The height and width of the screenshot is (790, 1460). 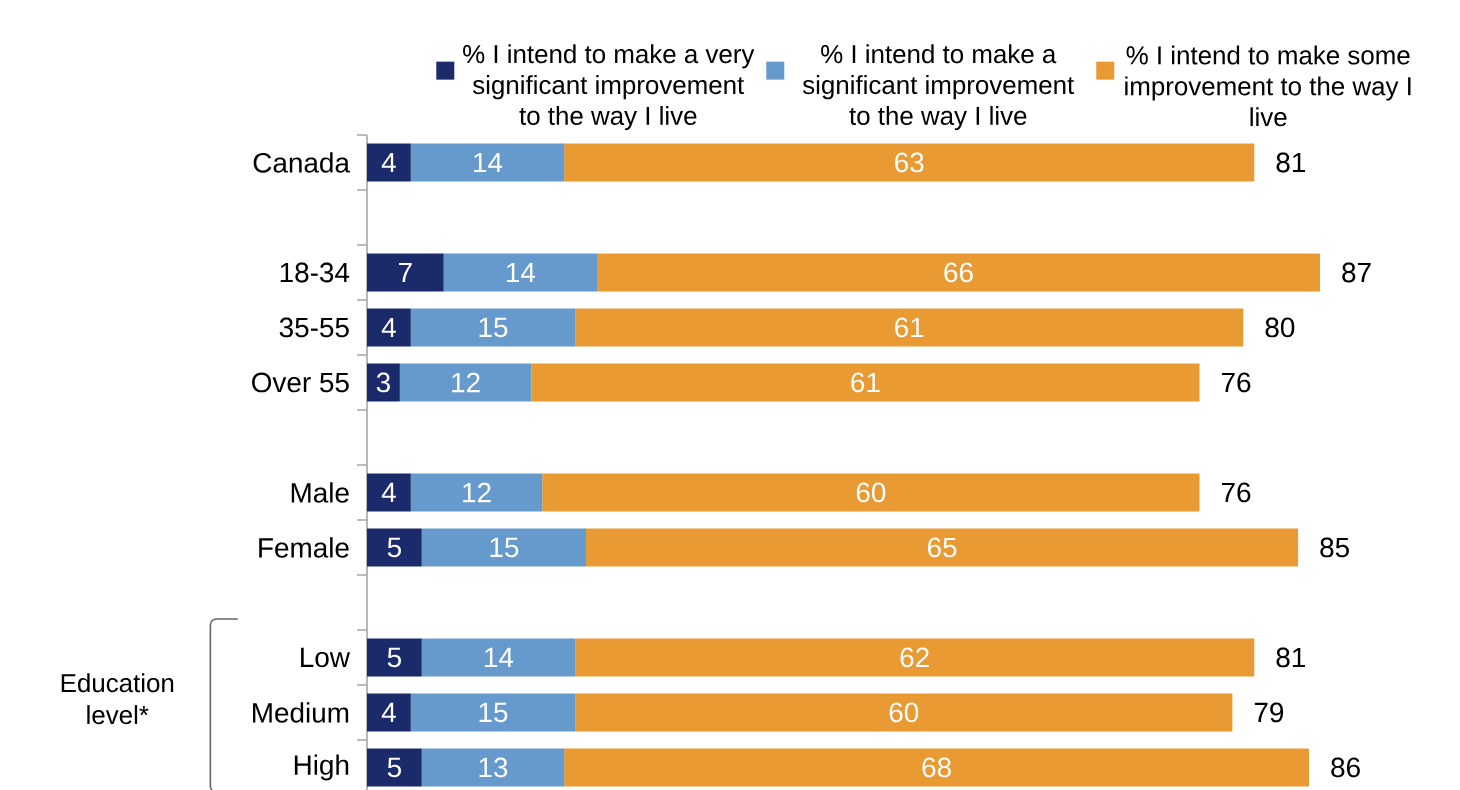 I want to click on y-tick-label: 35-55, so click(x=314, y=327).